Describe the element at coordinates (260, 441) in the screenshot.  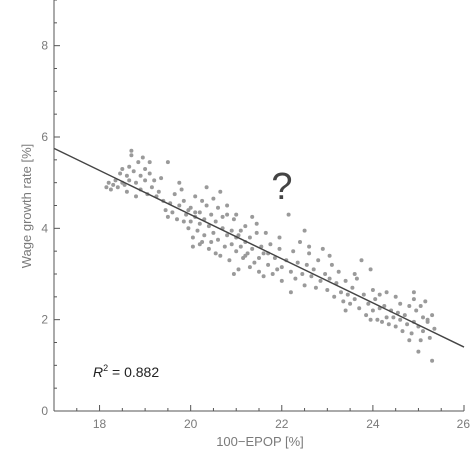
I see `x-axis-title: 100−EPOP [%]` at that location.